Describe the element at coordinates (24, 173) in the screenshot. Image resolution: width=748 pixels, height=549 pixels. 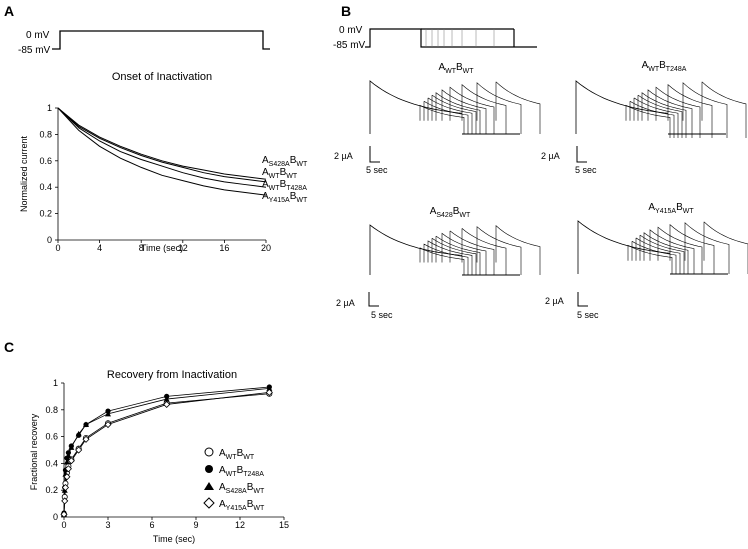
I see `chart-a-ylabel: Normalized current` at that location.